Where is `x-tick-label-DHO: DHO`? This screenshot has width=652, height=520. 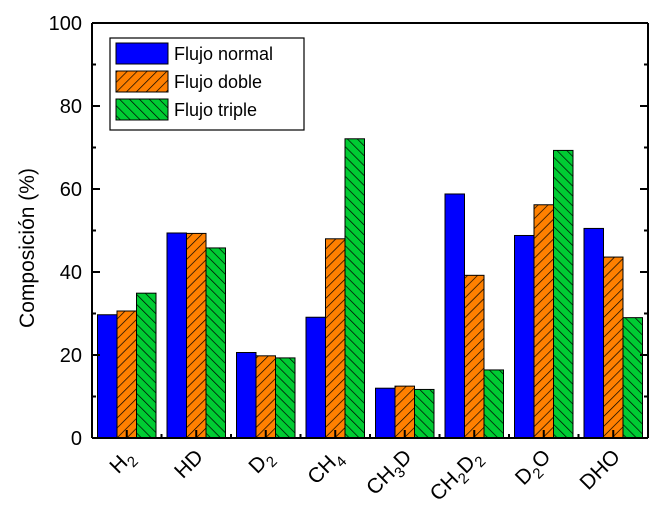
x-tick-label-DHO: DHO is located at coordinates (600, 469).